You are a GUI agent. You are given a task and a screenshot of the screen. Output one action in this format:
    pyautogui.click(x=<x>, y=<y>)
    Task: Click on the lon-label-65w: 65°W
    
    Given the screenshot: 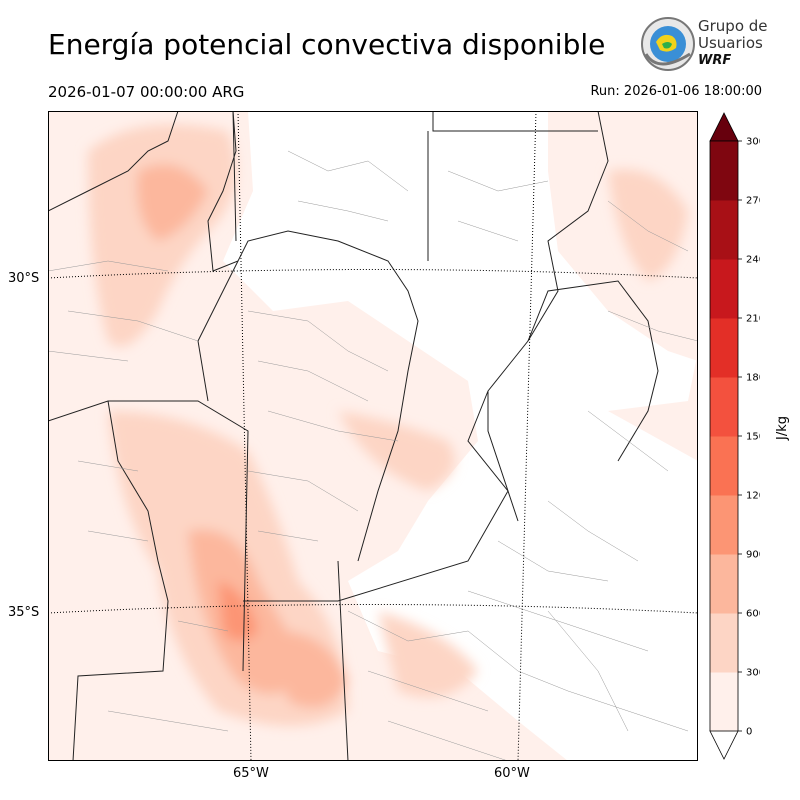 What is the action you would take?
    pyautogui.click(x=251, y=773)
    